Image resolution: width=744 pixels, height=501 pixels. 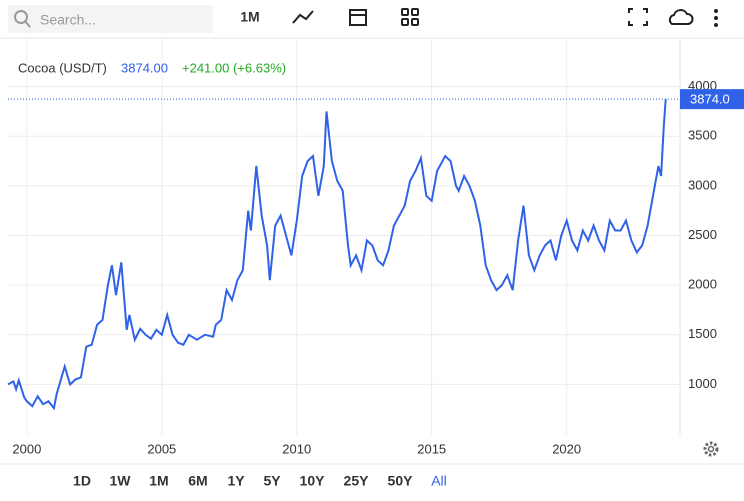 I want to click on range-button: 5Y, so click(x=272, y=481).